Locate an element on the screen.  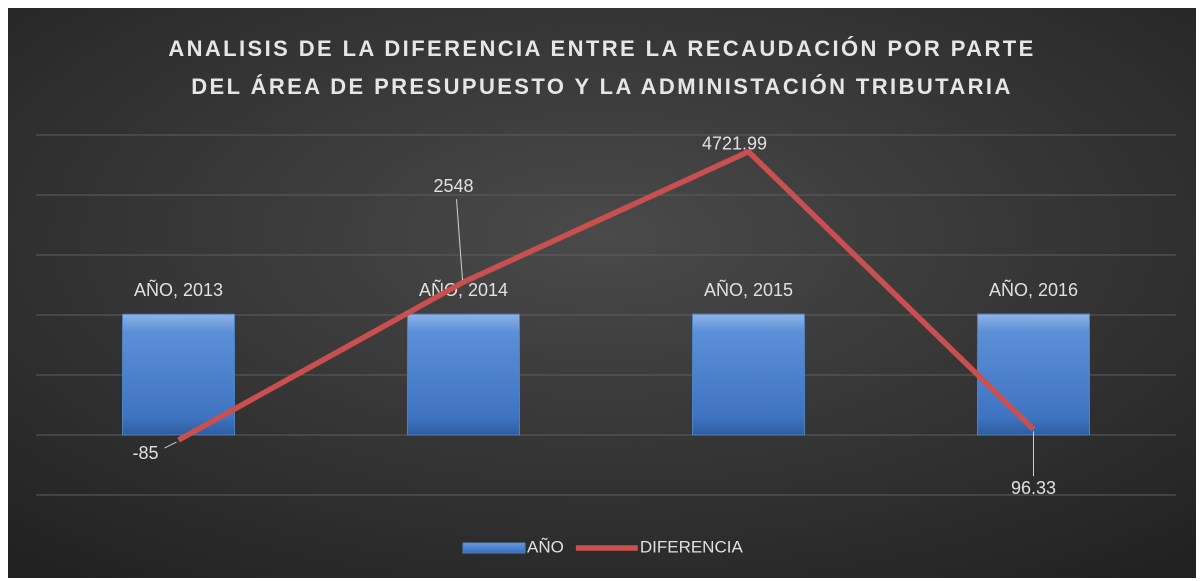
data-label: 2548 is located at coordinates (453, 186).